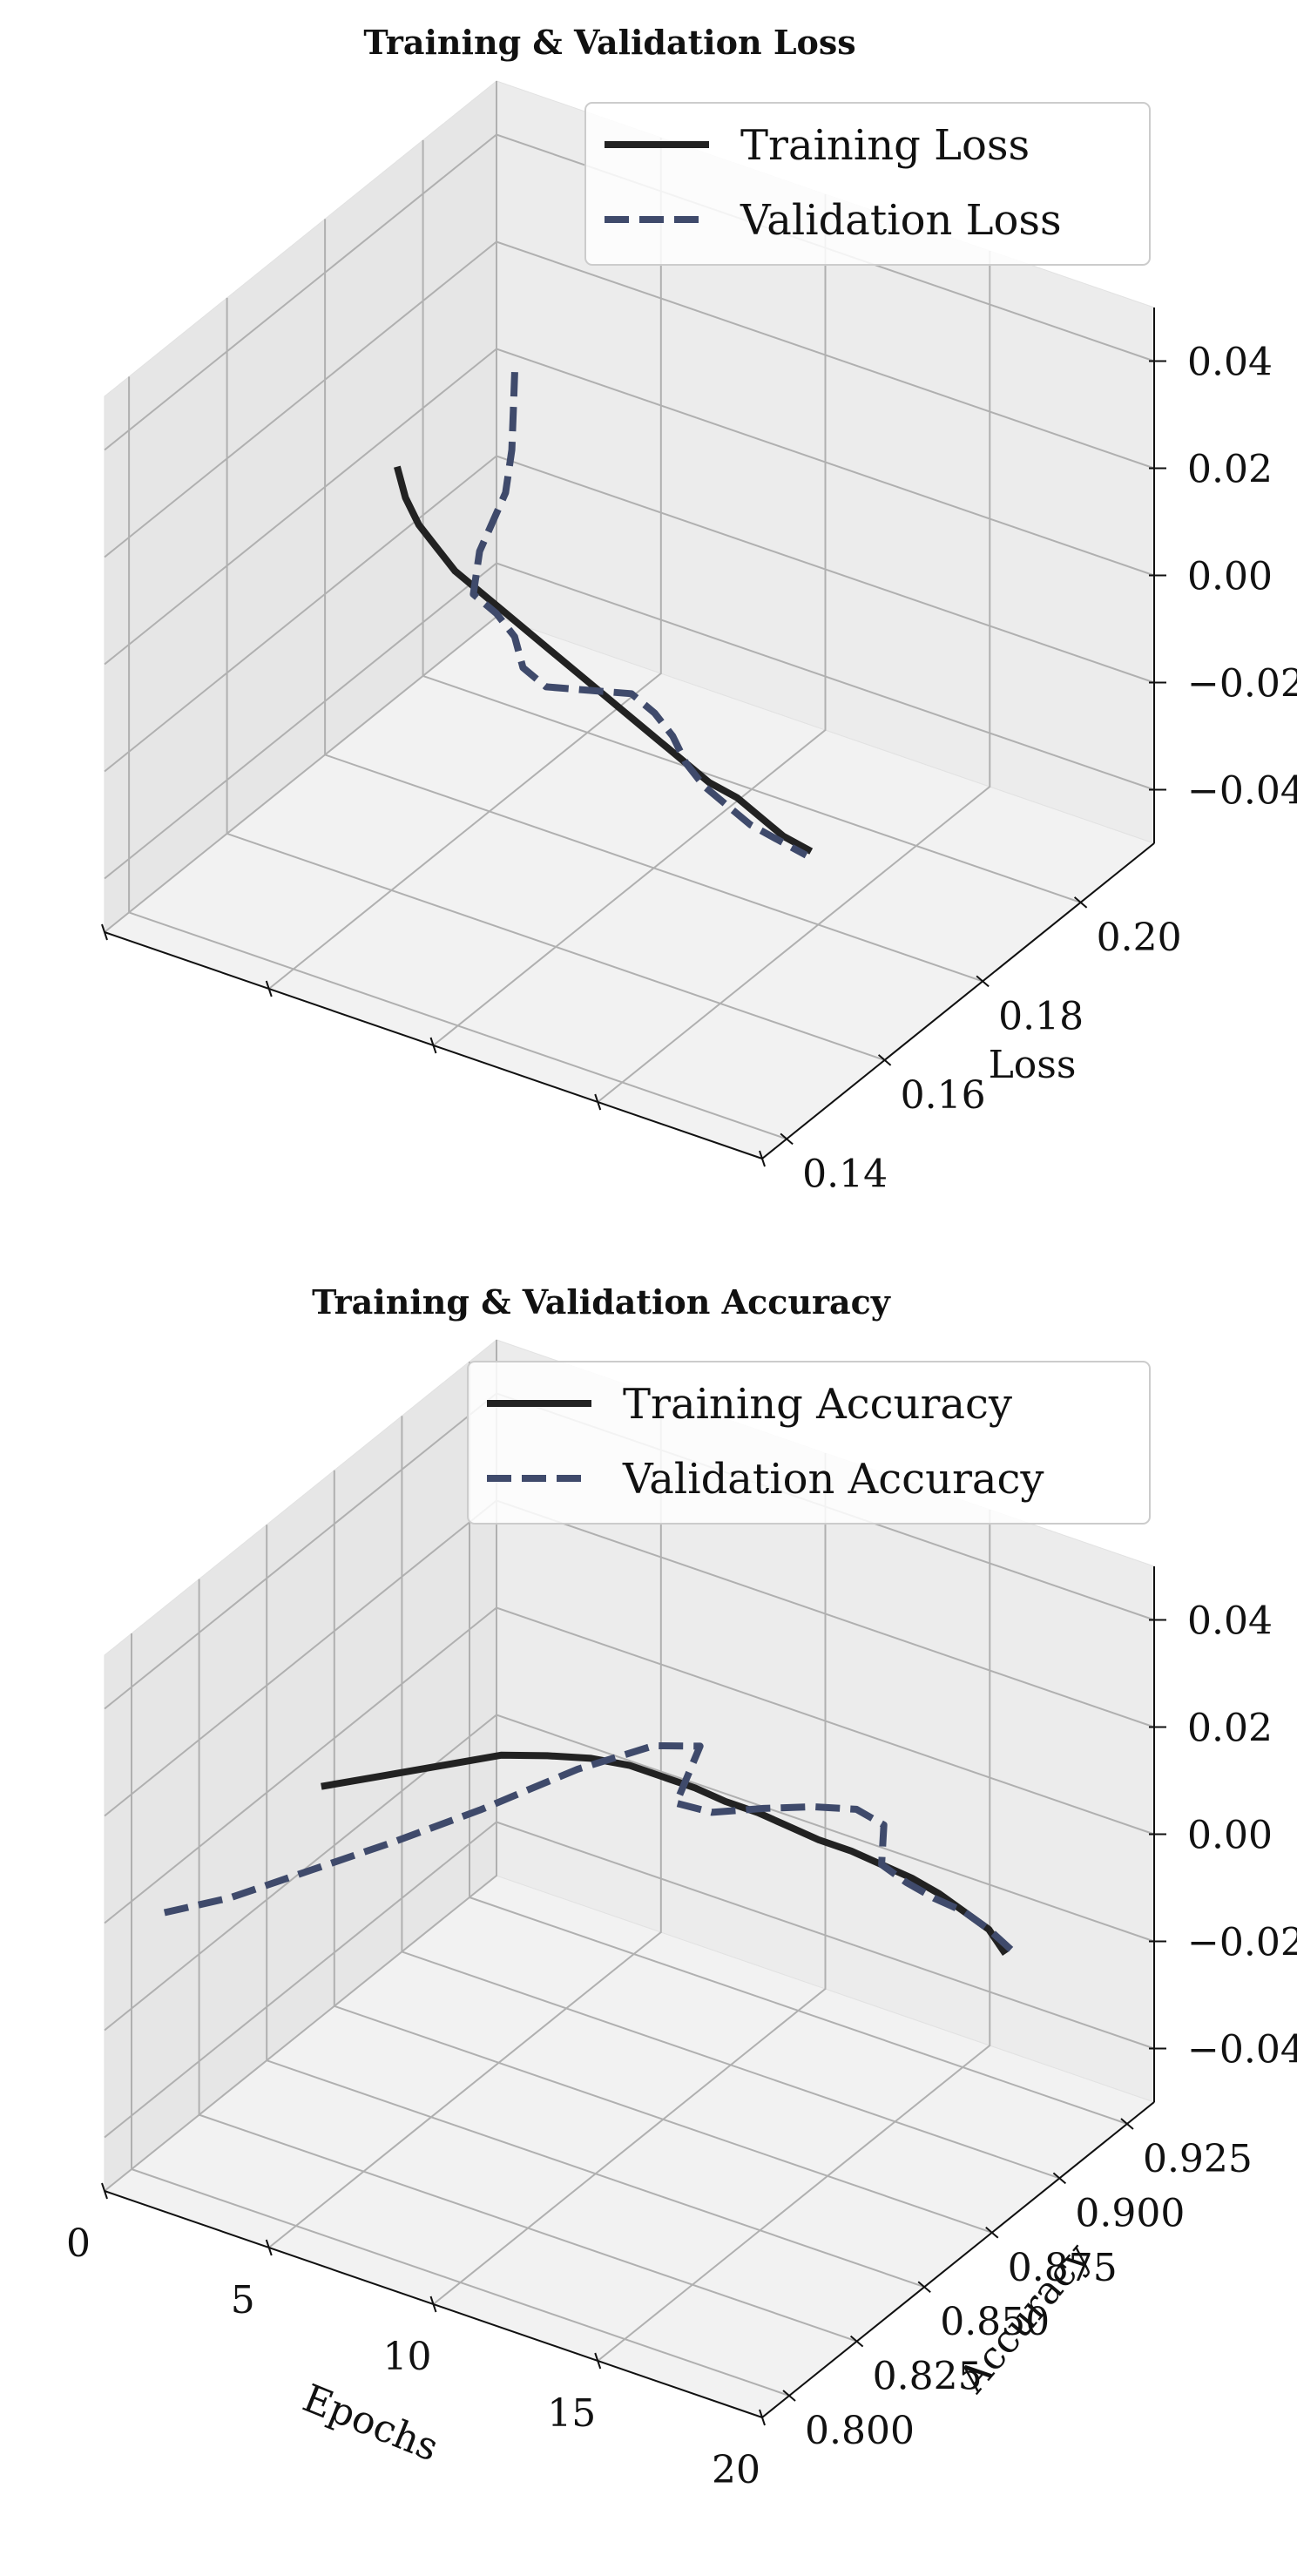  I want to click on x-tick-label: 10, so click(408, 2357).